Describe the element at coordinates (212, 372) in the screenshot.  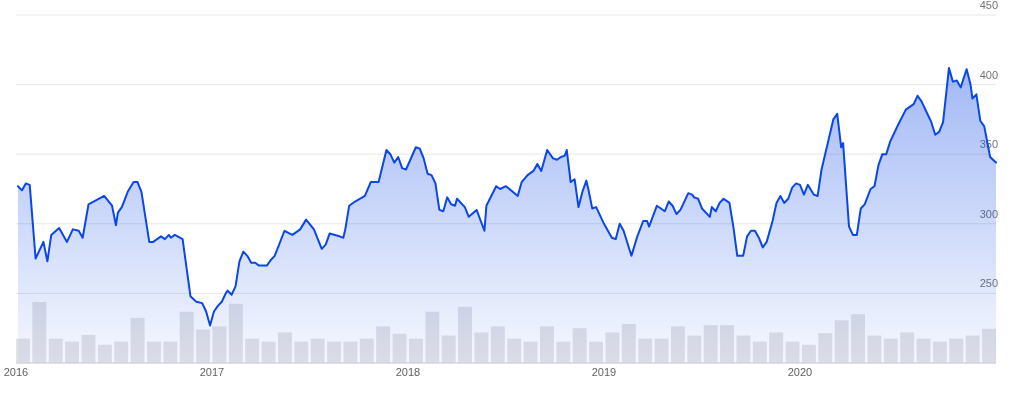
I see `x-tick-label: 2017` at that location.